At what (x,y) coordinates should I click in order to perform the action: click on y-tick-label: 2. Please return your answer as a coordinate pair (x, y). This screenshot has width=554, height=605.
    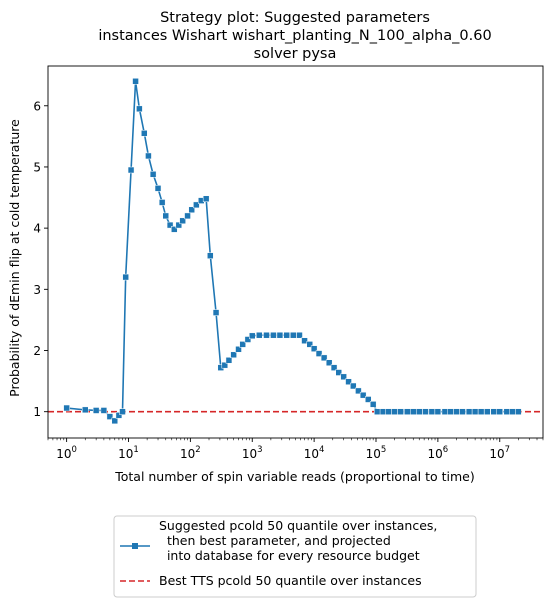
    Looking at the image, I should click on (37, 351).